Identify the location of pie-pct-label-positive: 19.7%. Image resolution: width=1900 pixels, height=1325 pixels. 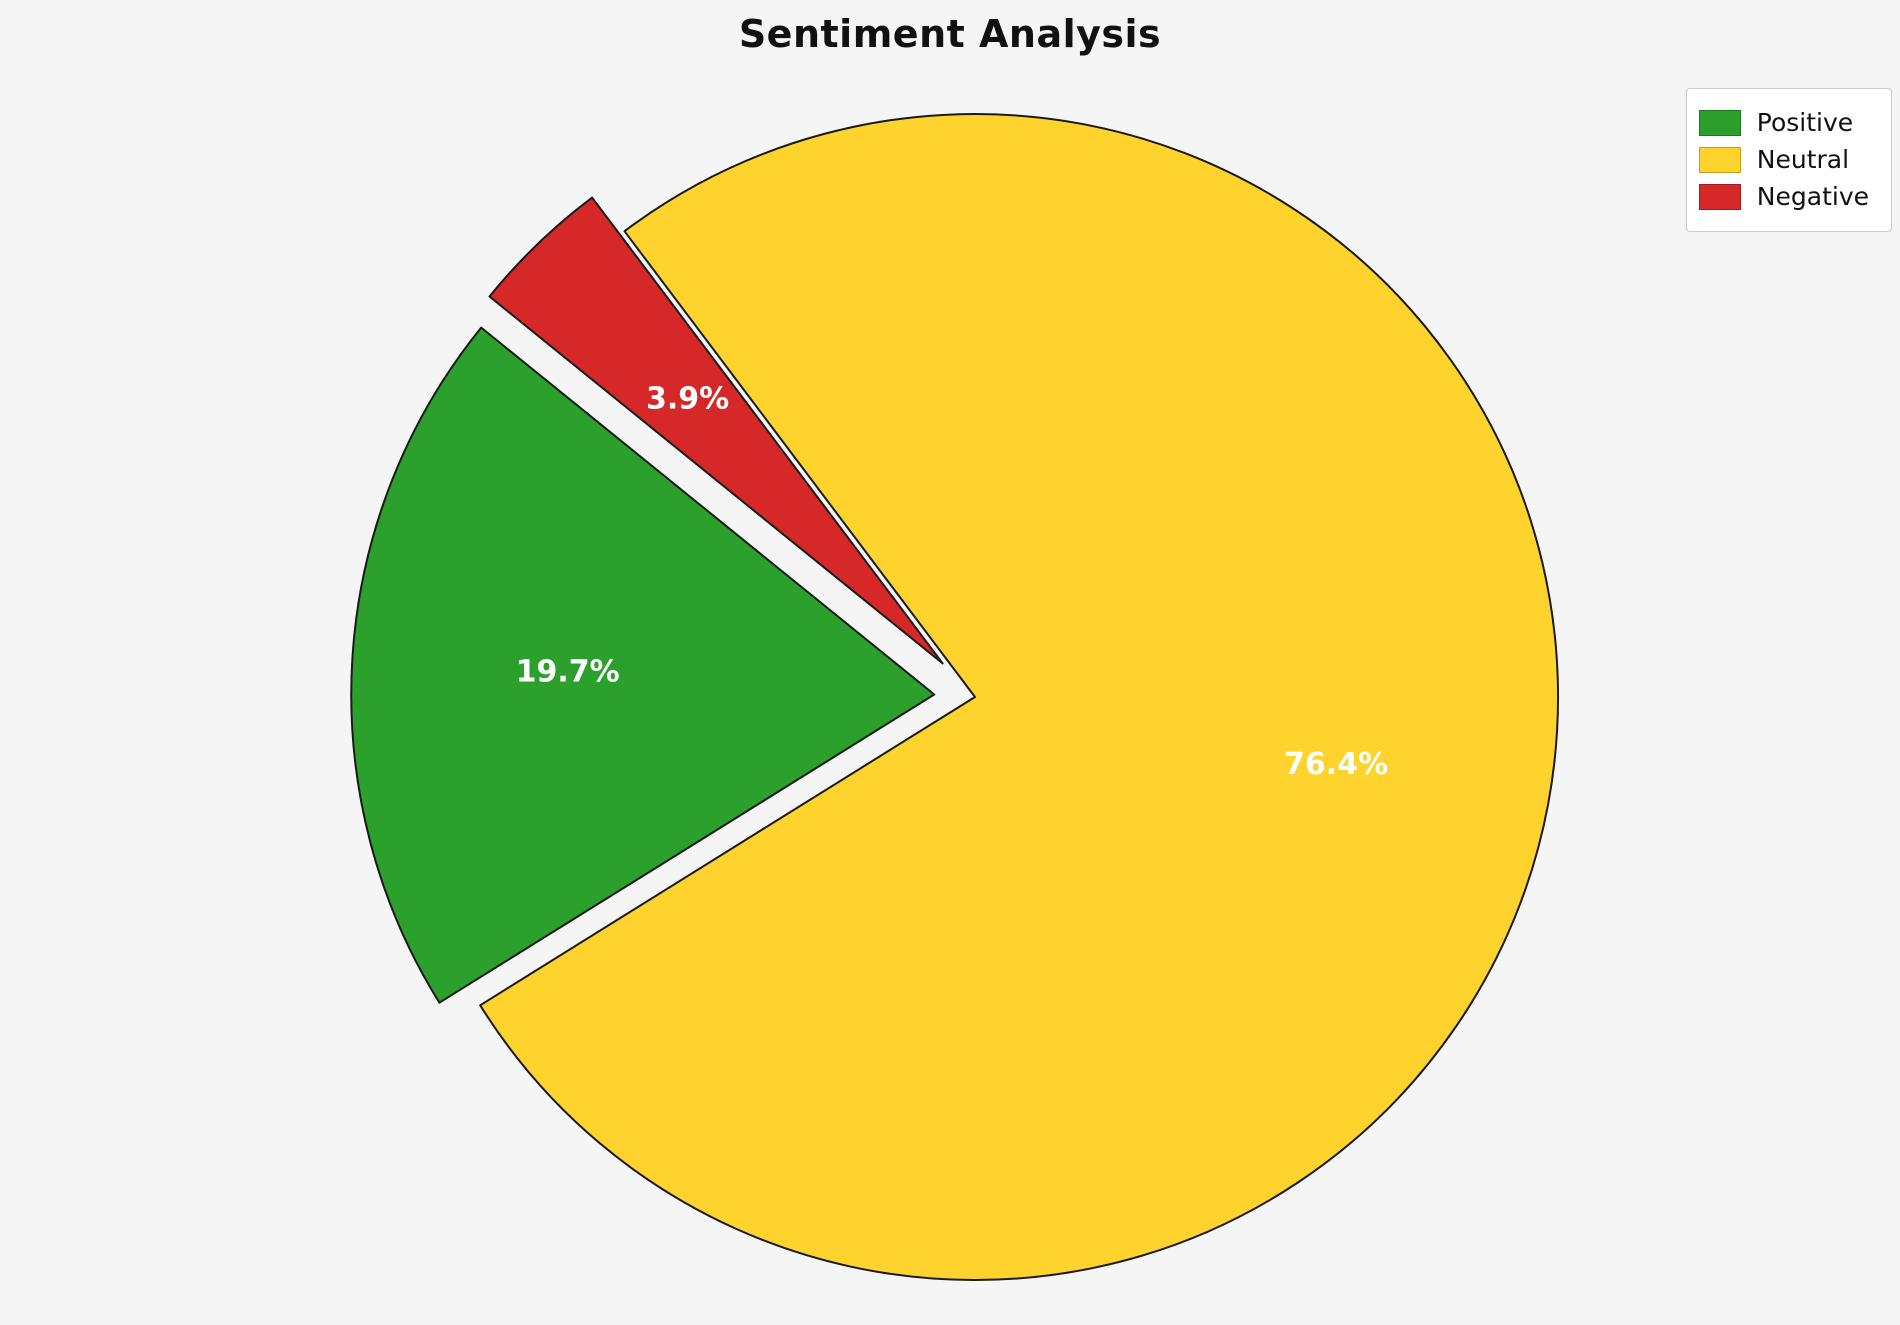
(568, 671).